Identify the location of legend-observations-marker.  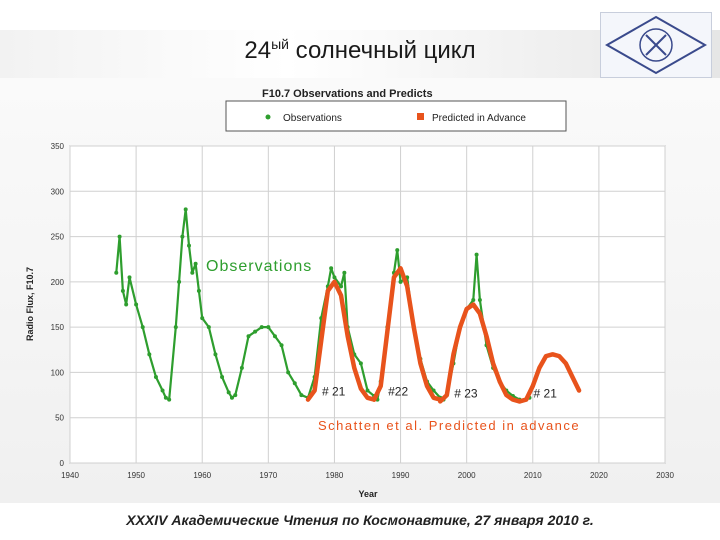
(268, 117).